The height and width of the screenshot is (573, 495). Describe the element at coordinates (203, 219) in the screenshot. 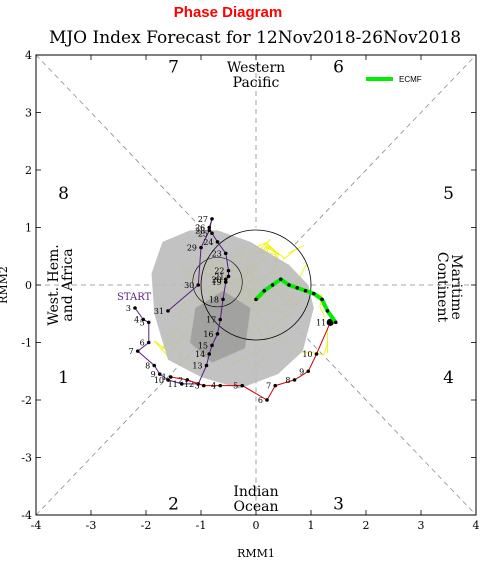

I see `series-0-point-label-25: 27` at that location.